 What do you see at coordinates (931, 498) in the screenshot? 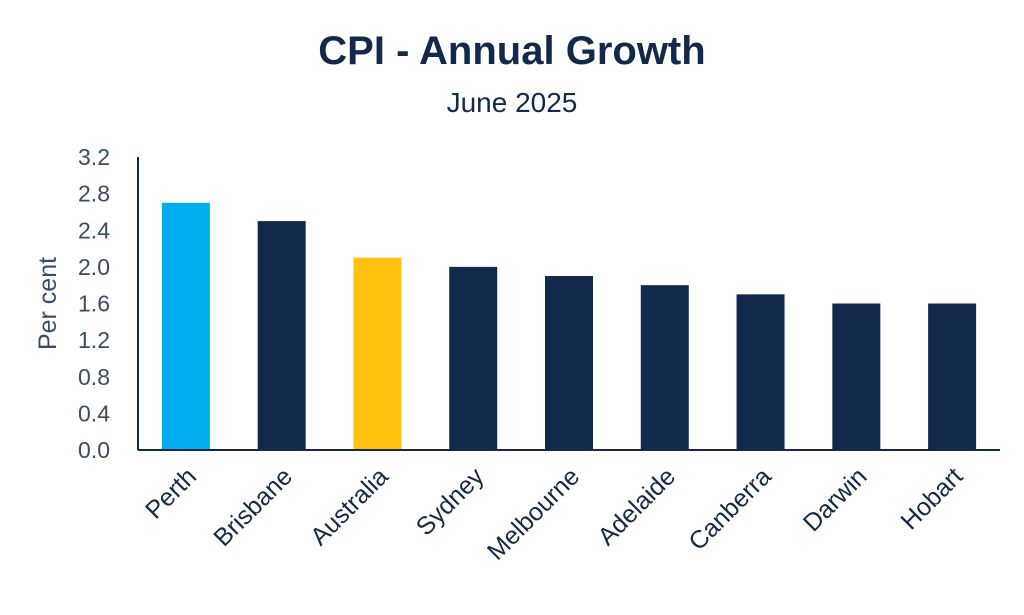
I see `x-category-label: Hobart` at bounding box center [931, 498].